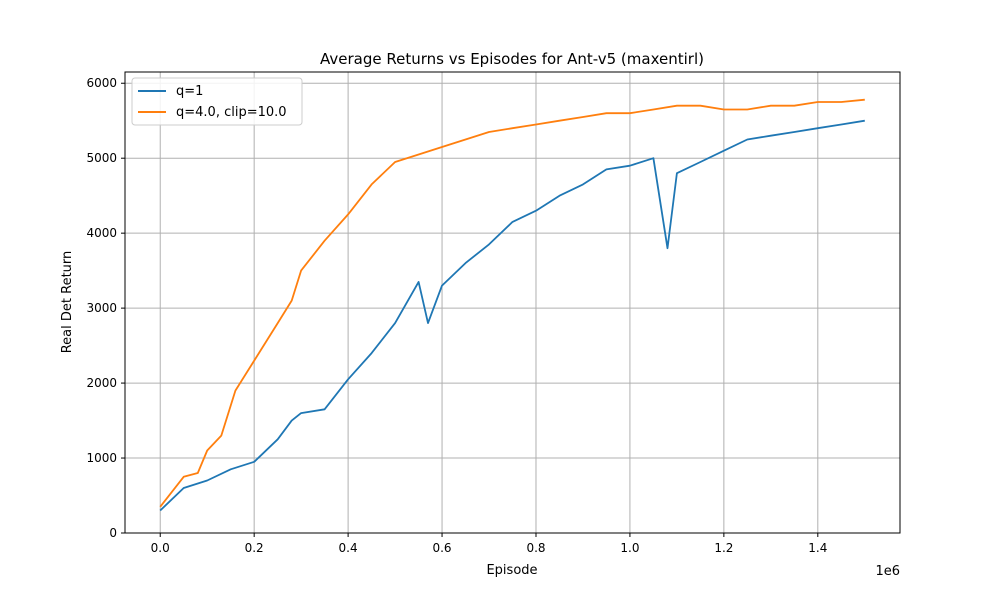 The width and height of the screenshot is (1000, 600). Describe the element at coordinates (160, 548) in the screenshot. I see `x-tick-label: 0.0` at that location.